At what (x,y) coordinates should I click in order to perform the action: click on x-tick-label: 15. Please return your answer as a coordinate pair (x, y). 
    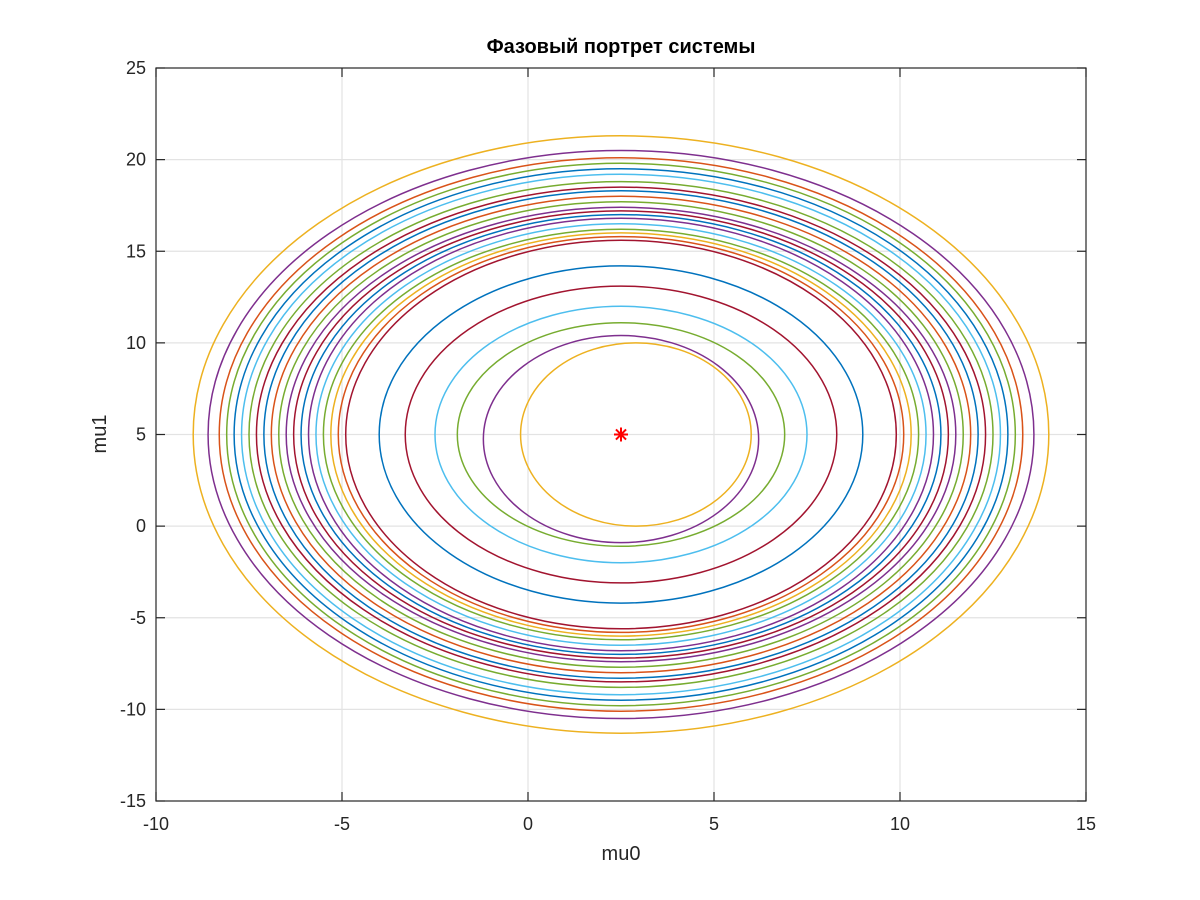
    Looking at the image, I should click on (1086, 824).